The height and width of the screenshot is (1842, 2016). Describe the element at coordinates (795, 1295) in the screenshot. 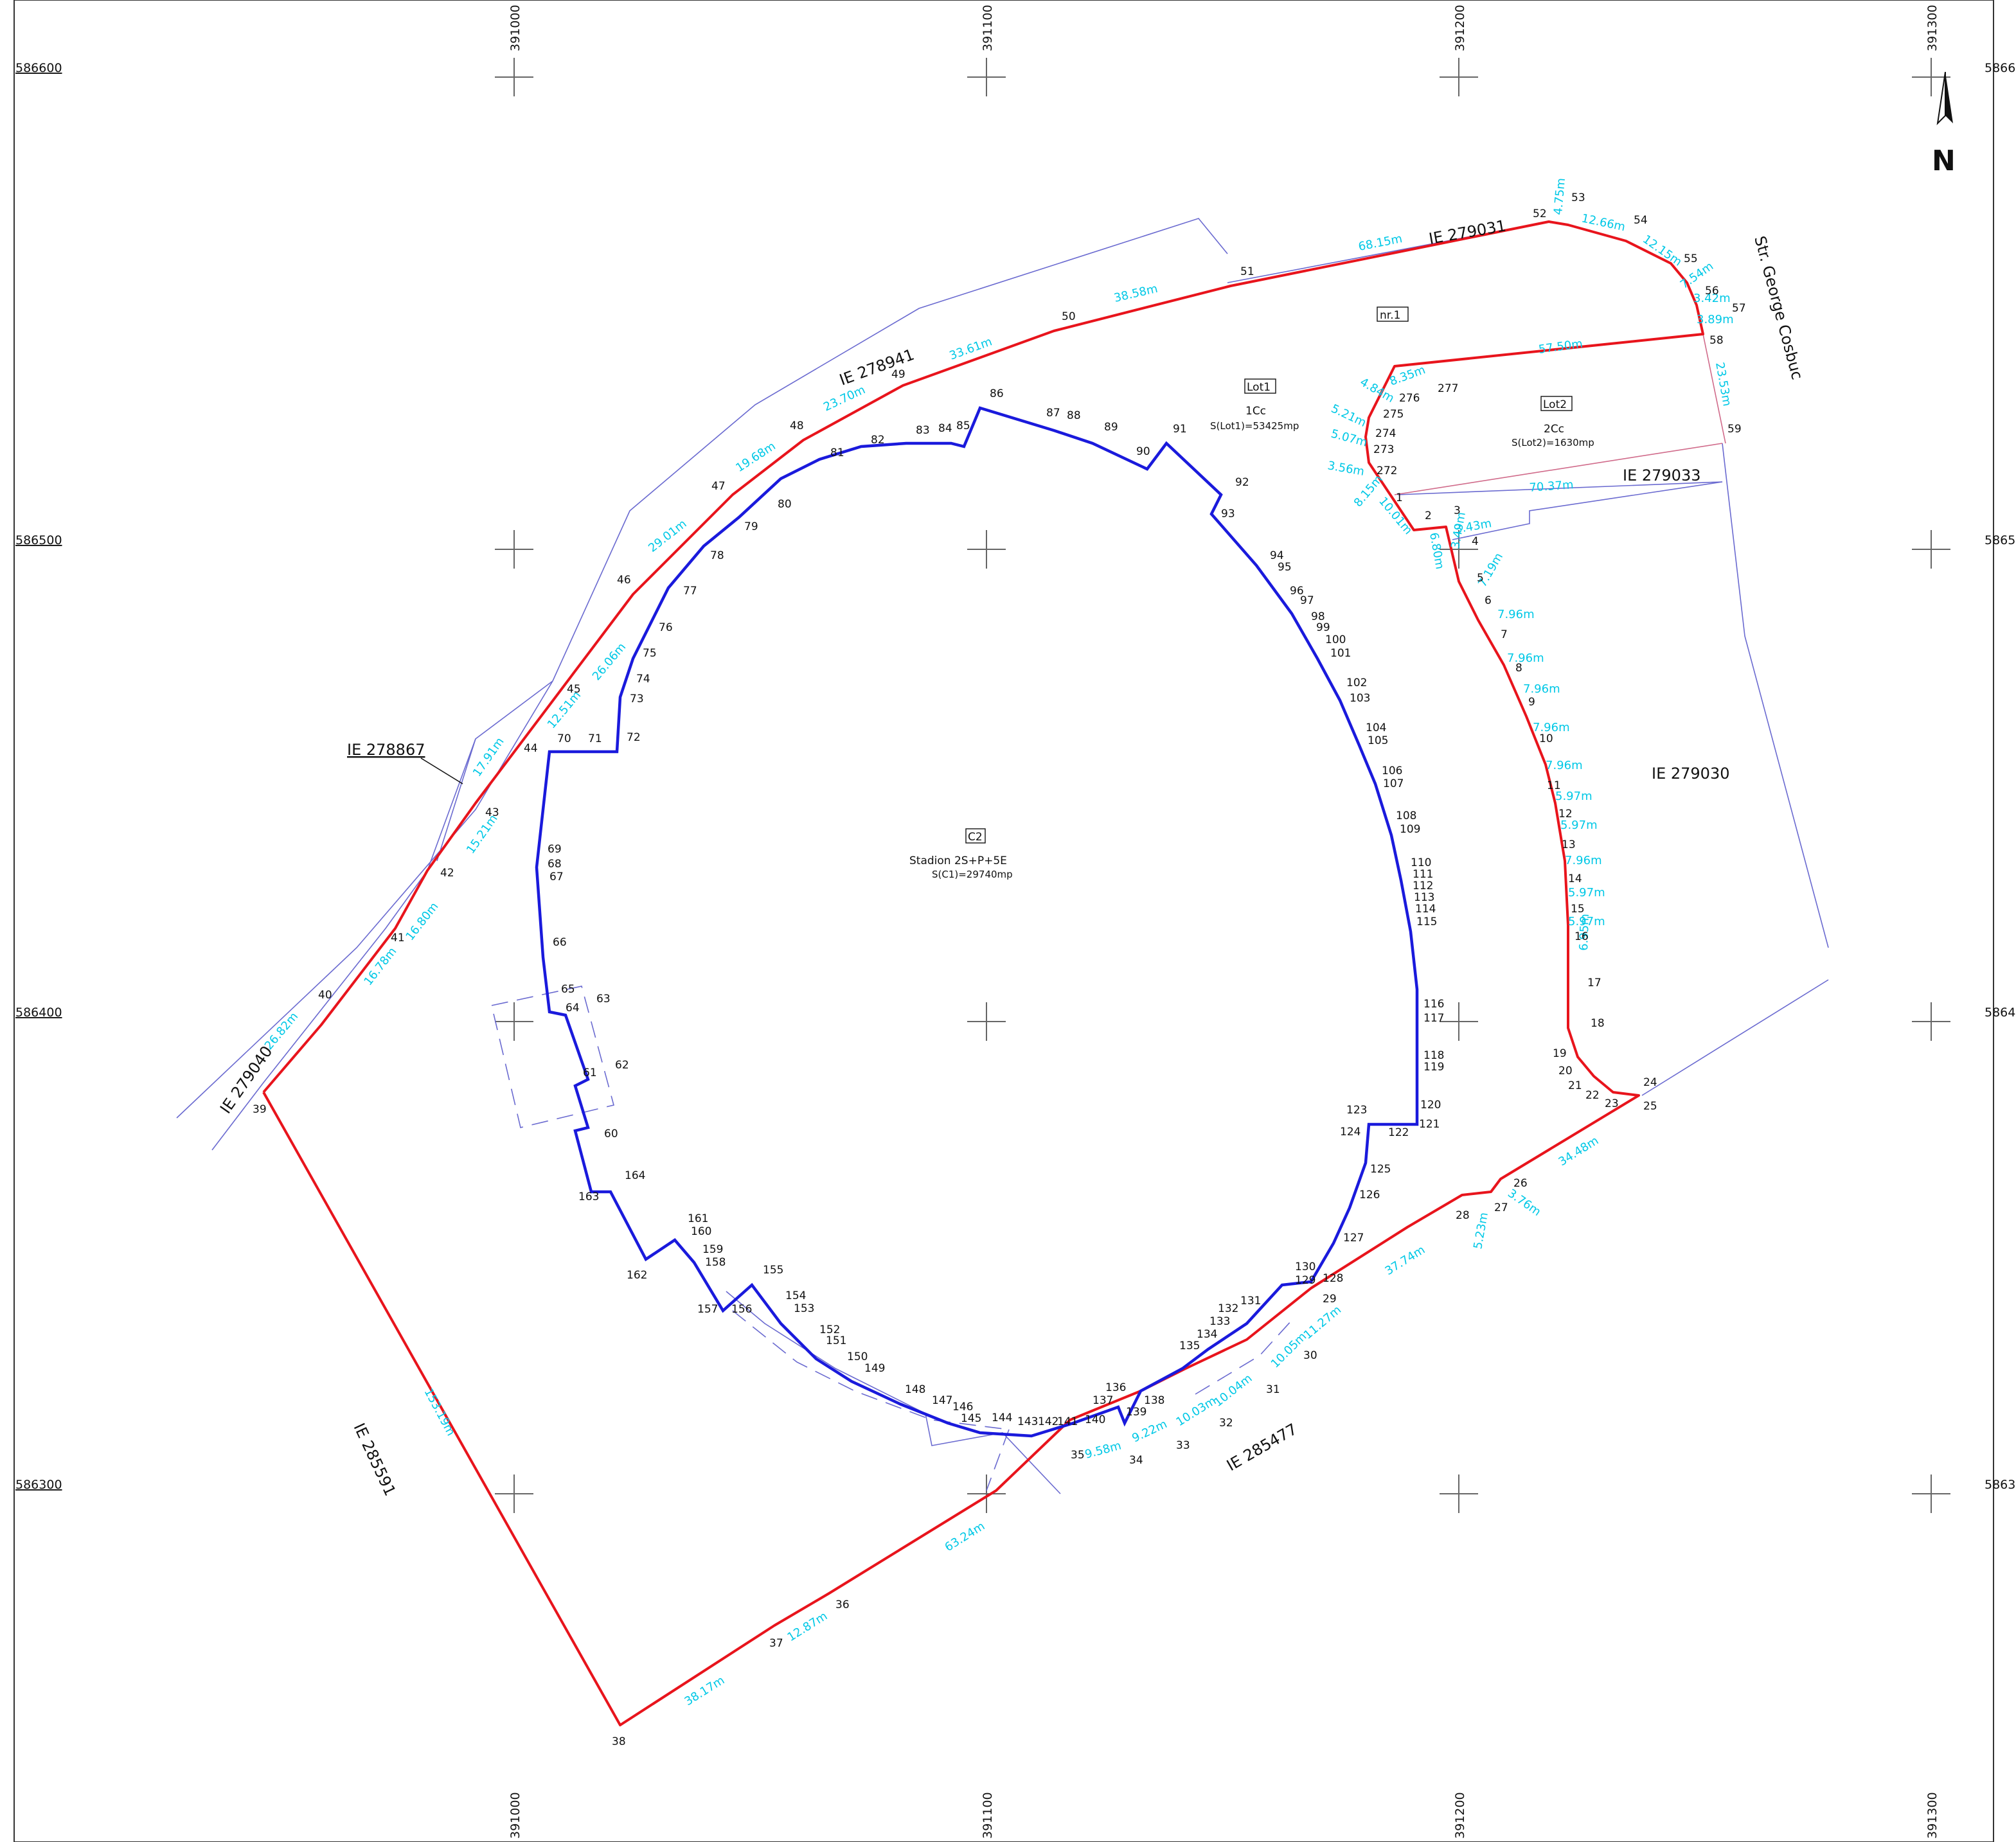

I see `bpt-154: 154` at that location.